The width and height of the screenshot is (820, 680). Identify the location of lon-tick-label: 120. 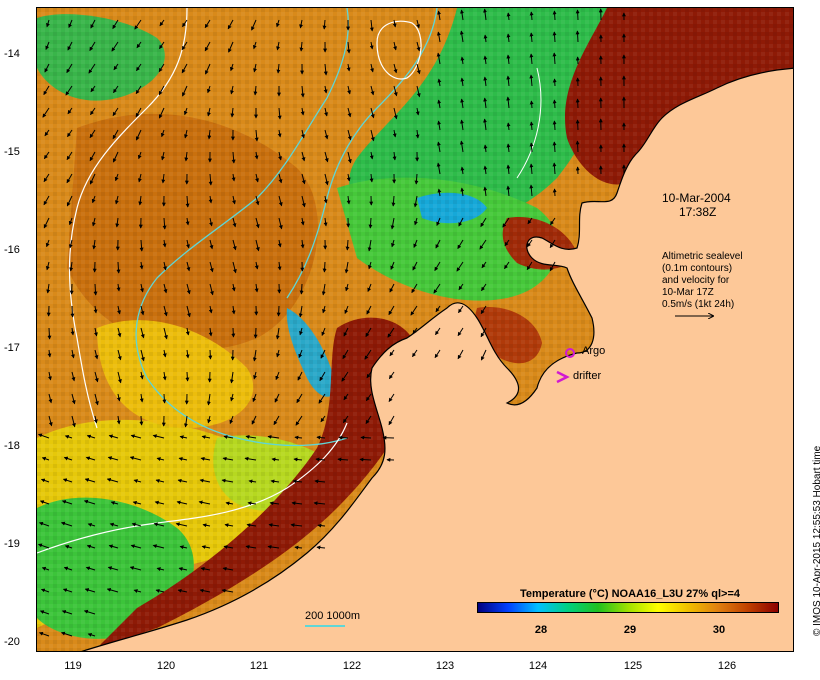
(166, 666).